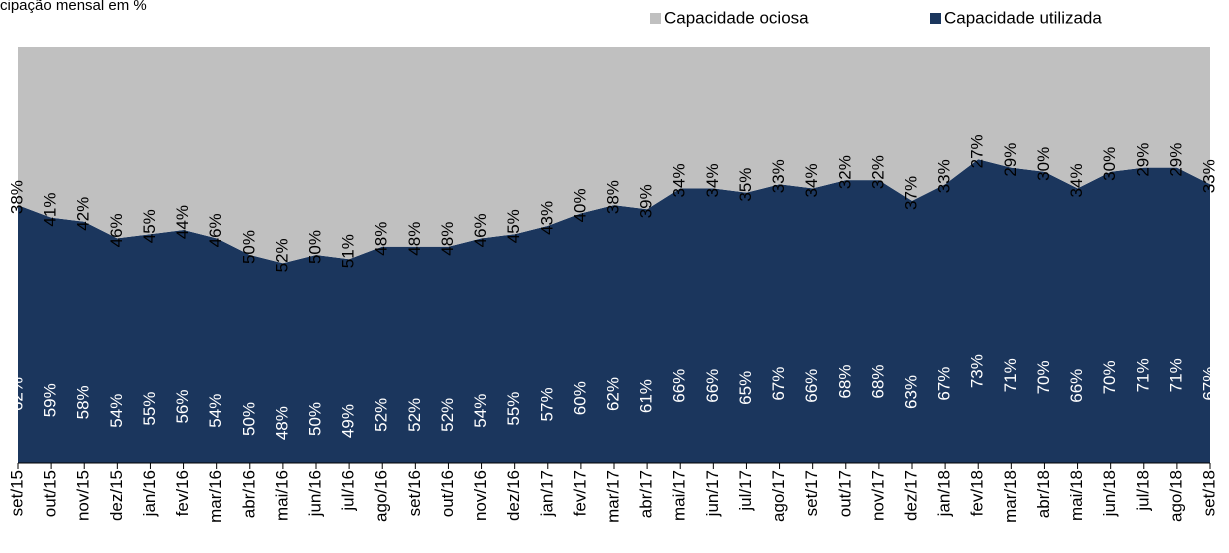 This screenshot has width=1229, height=553. Describe the element at coordinates (1175, 496) in the screenshot. I see `x-tick-label: ago/18` at that location.